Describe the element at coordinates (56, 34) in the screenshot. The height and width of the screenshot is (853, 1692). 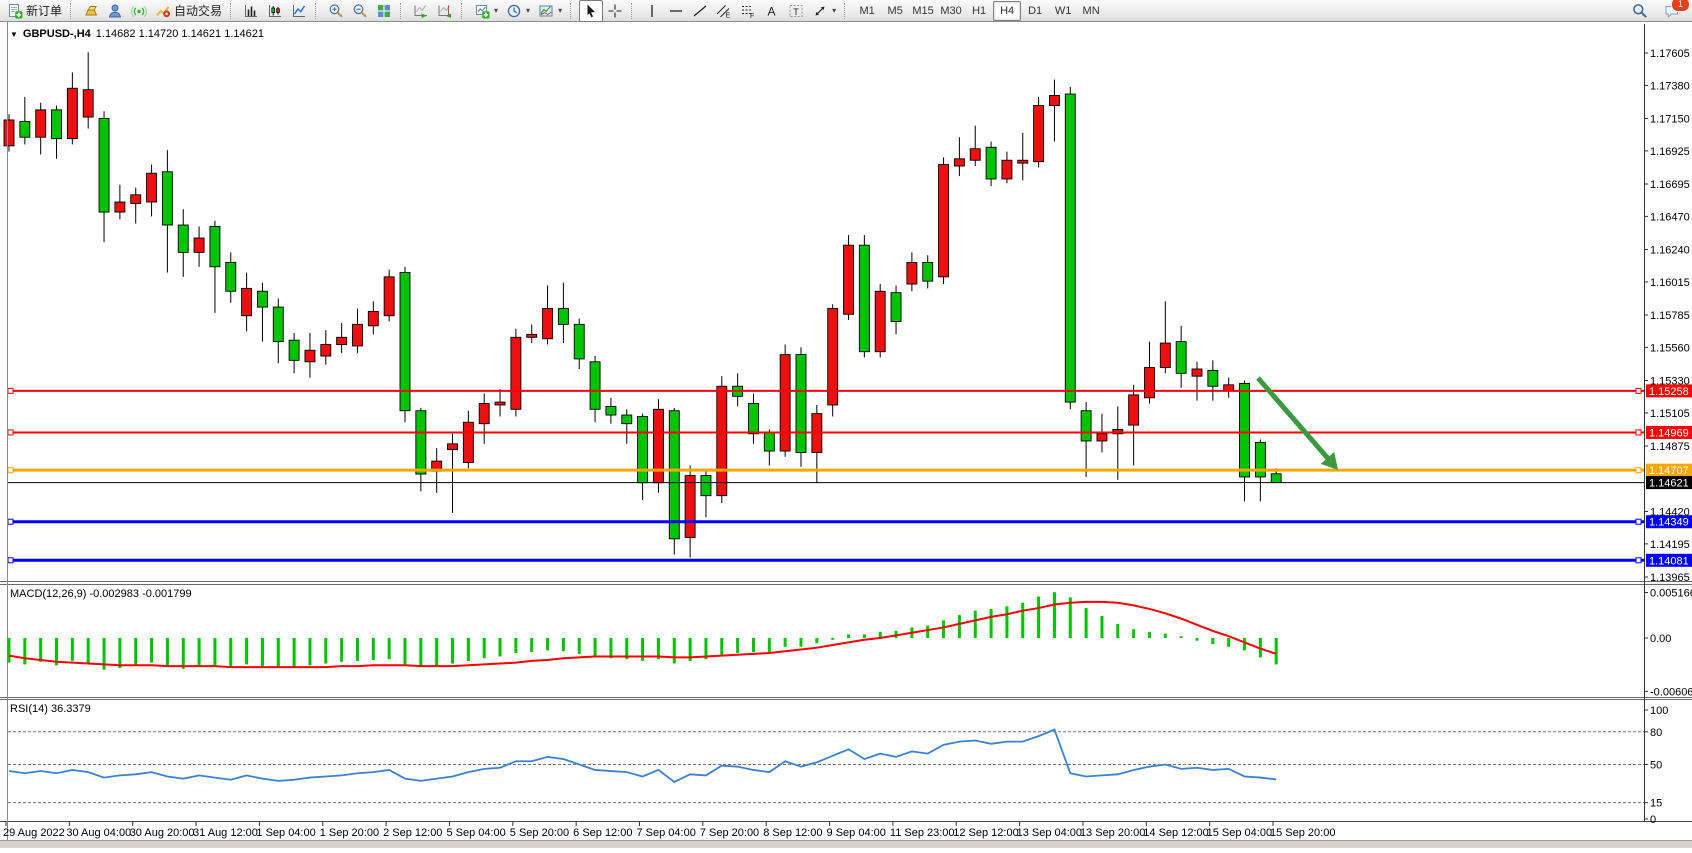
I see `chart-symbol-period: GBPUSD-,H4` at that location.